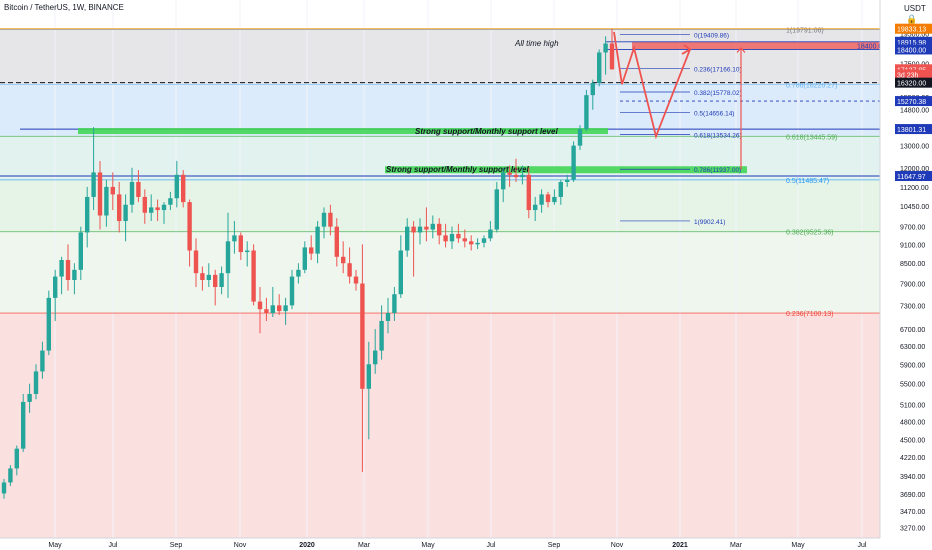  I want to click on ath-label: All time high, so click(536, 43).